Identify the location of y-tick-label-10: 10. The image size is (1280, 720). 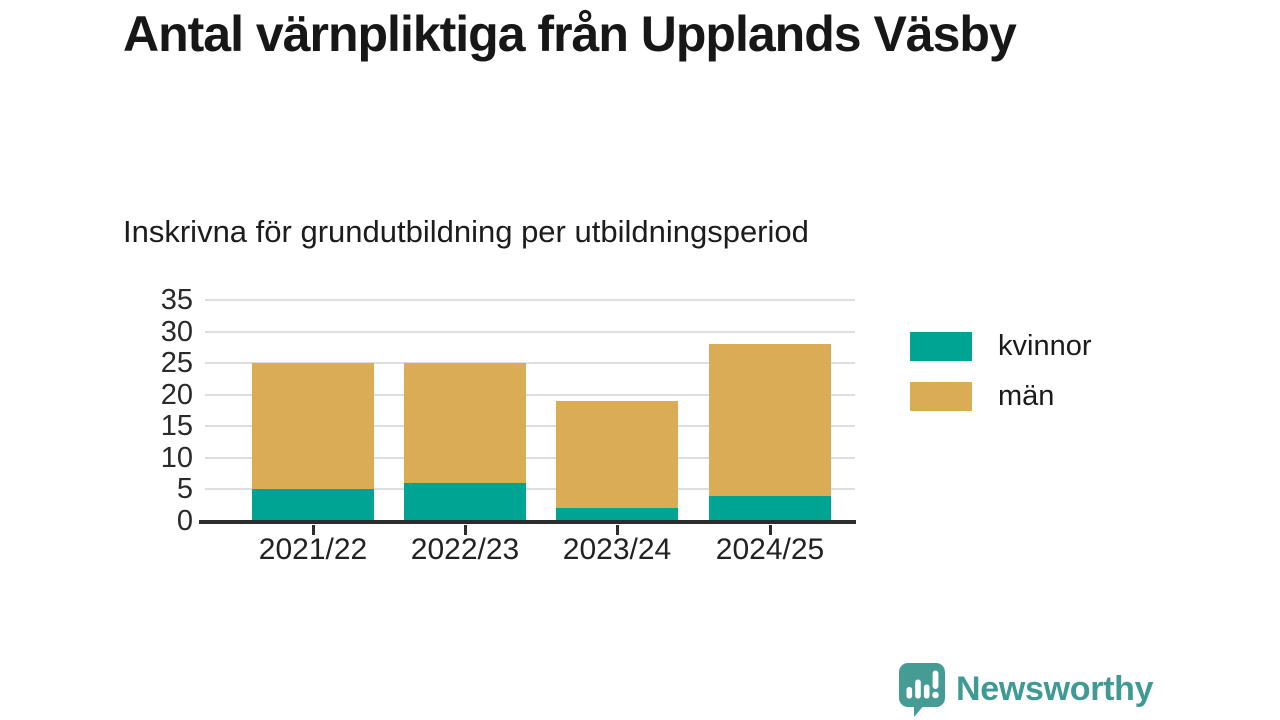
(176, 457).